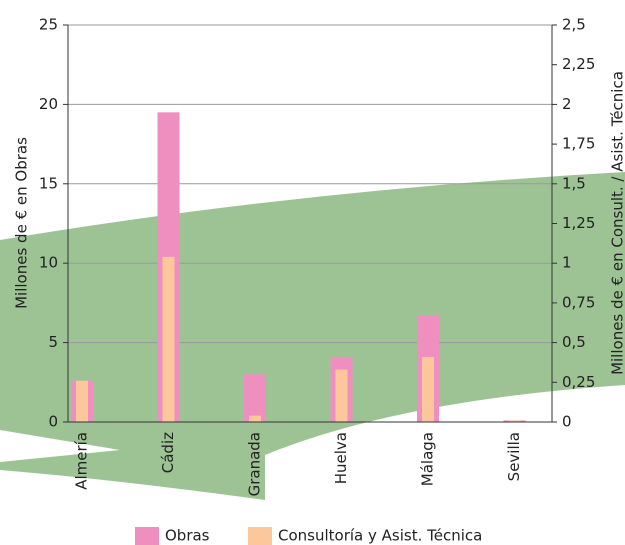  What do you see at coordinates (428, 459) in the screenshot?
I see `x-tick-label: Málaga` at bounding box center [428, 459].